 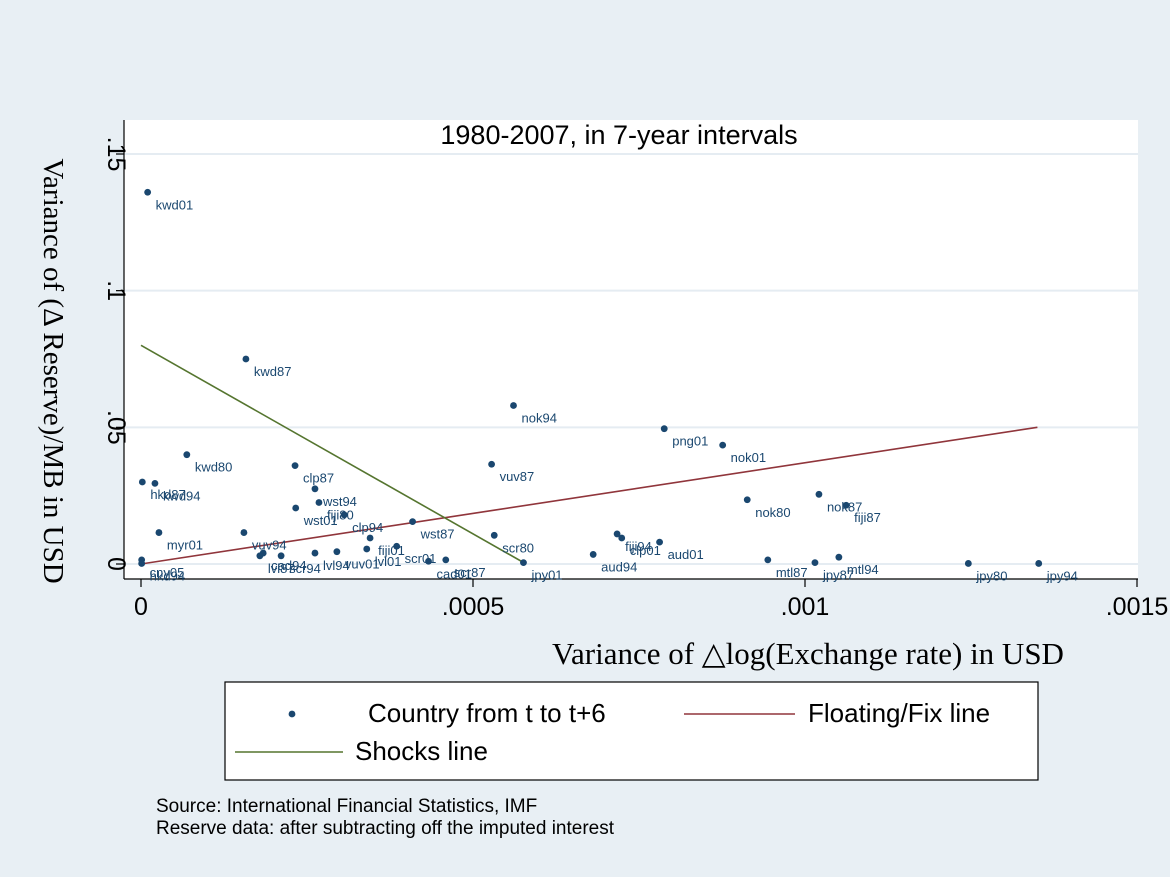 I want to click on data-point-label: cad01, so click(x=454, y=573).